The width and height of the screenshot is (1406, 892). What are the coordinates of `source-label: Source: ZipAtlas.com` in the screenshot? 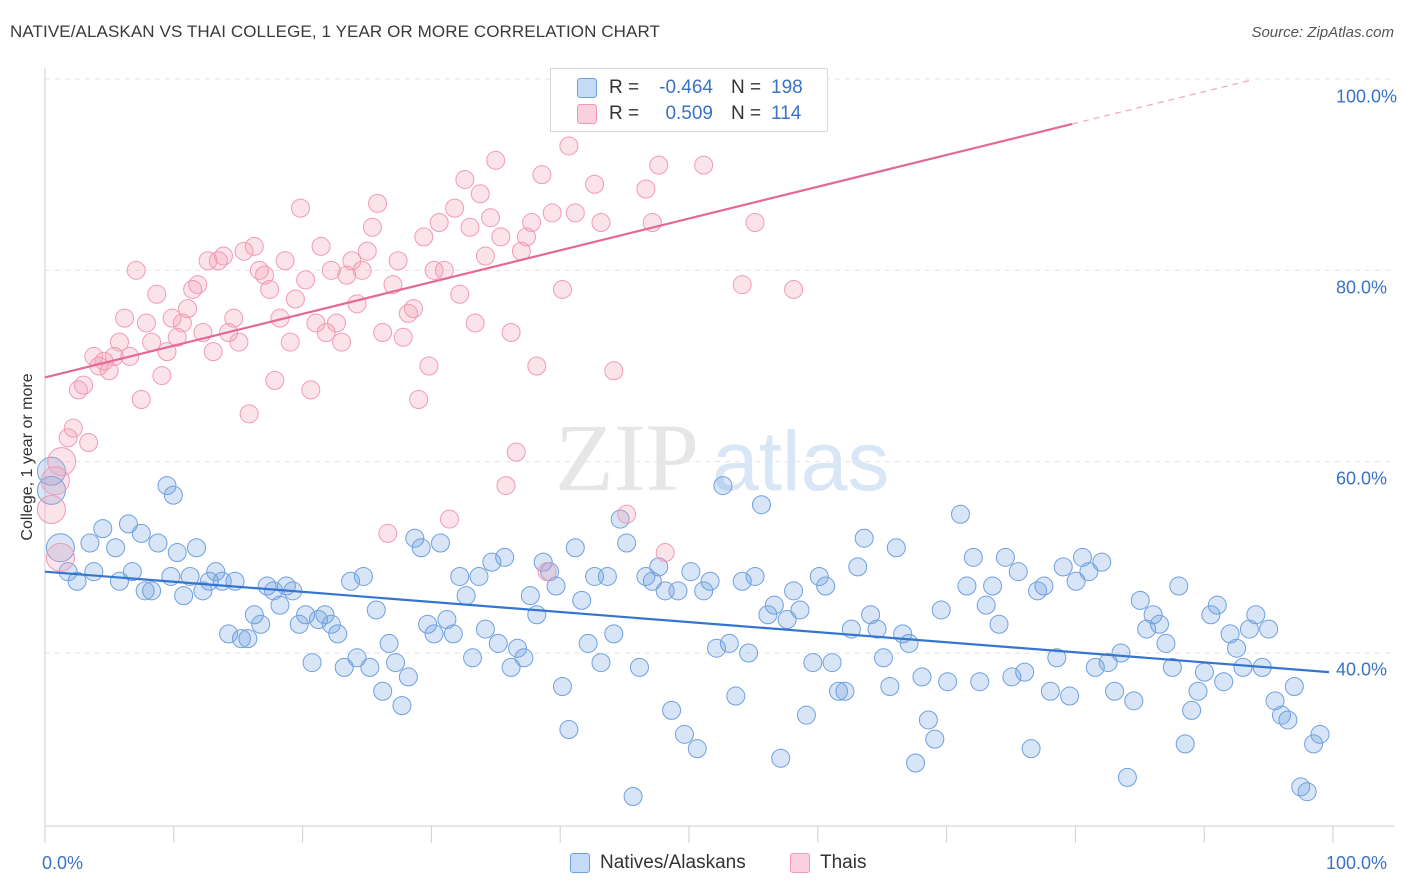 It's located at (1322, 32).